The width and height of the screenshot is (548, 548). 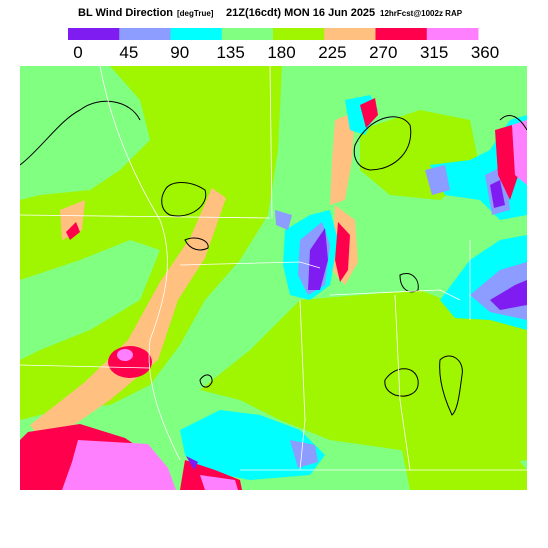 I want to click on colorbar-label: 270, so click(x=383, y=52).